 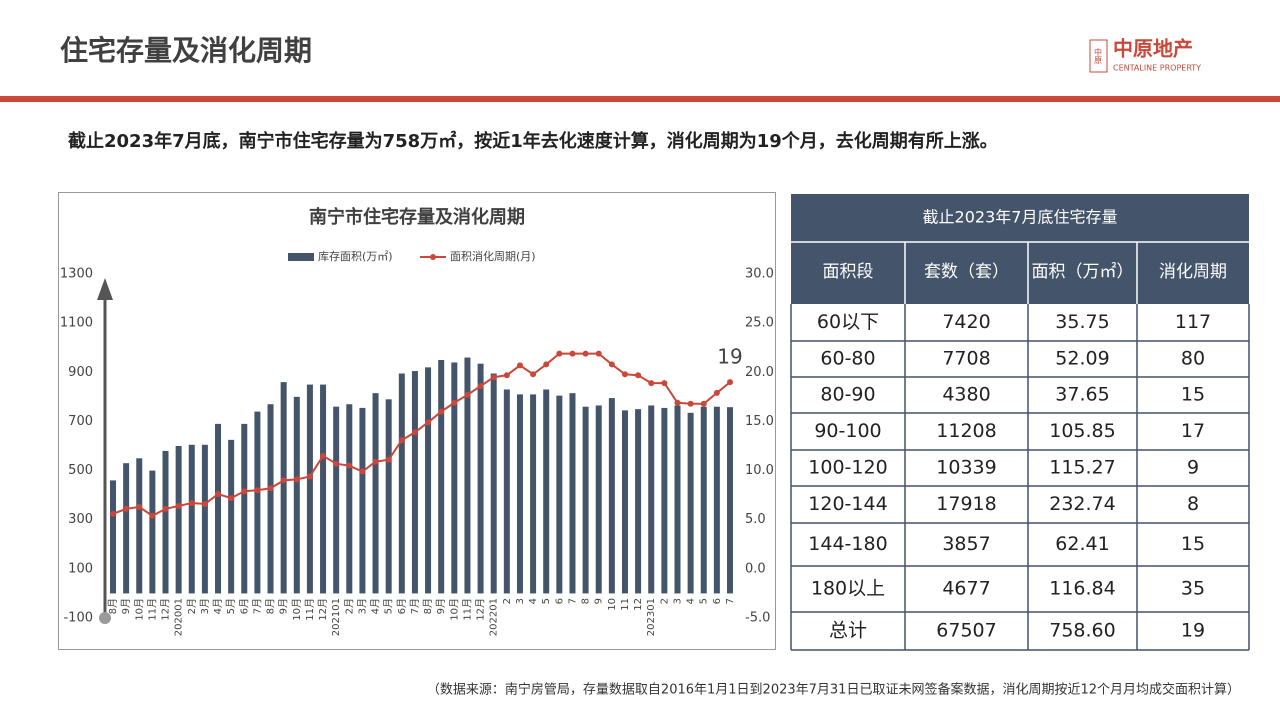 What do you see at coordinates (1193, 468) in the screenshot?
I see `table-cell: 9` at bounding box center [1193, 468].